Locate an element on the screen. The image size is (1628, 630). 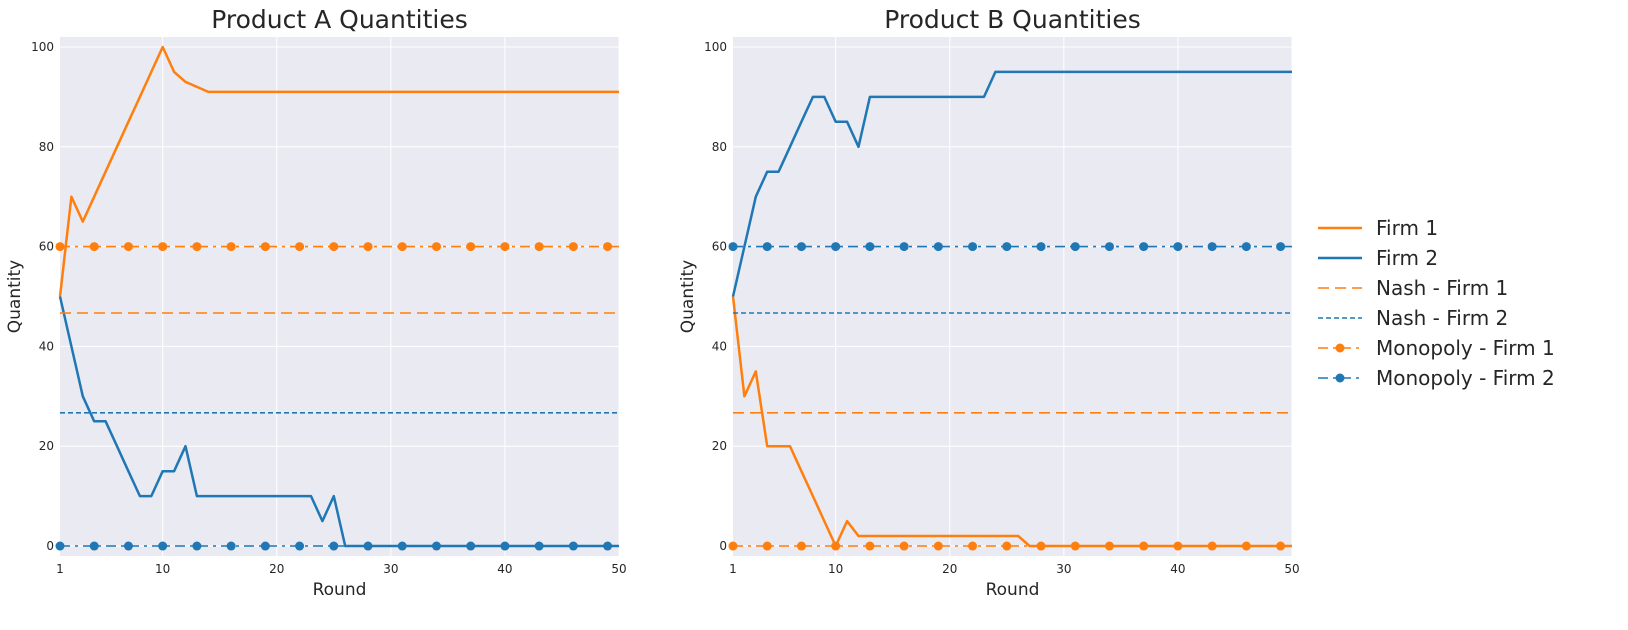
legend-label: Firm 1 is located at coordinates (1407, 228).